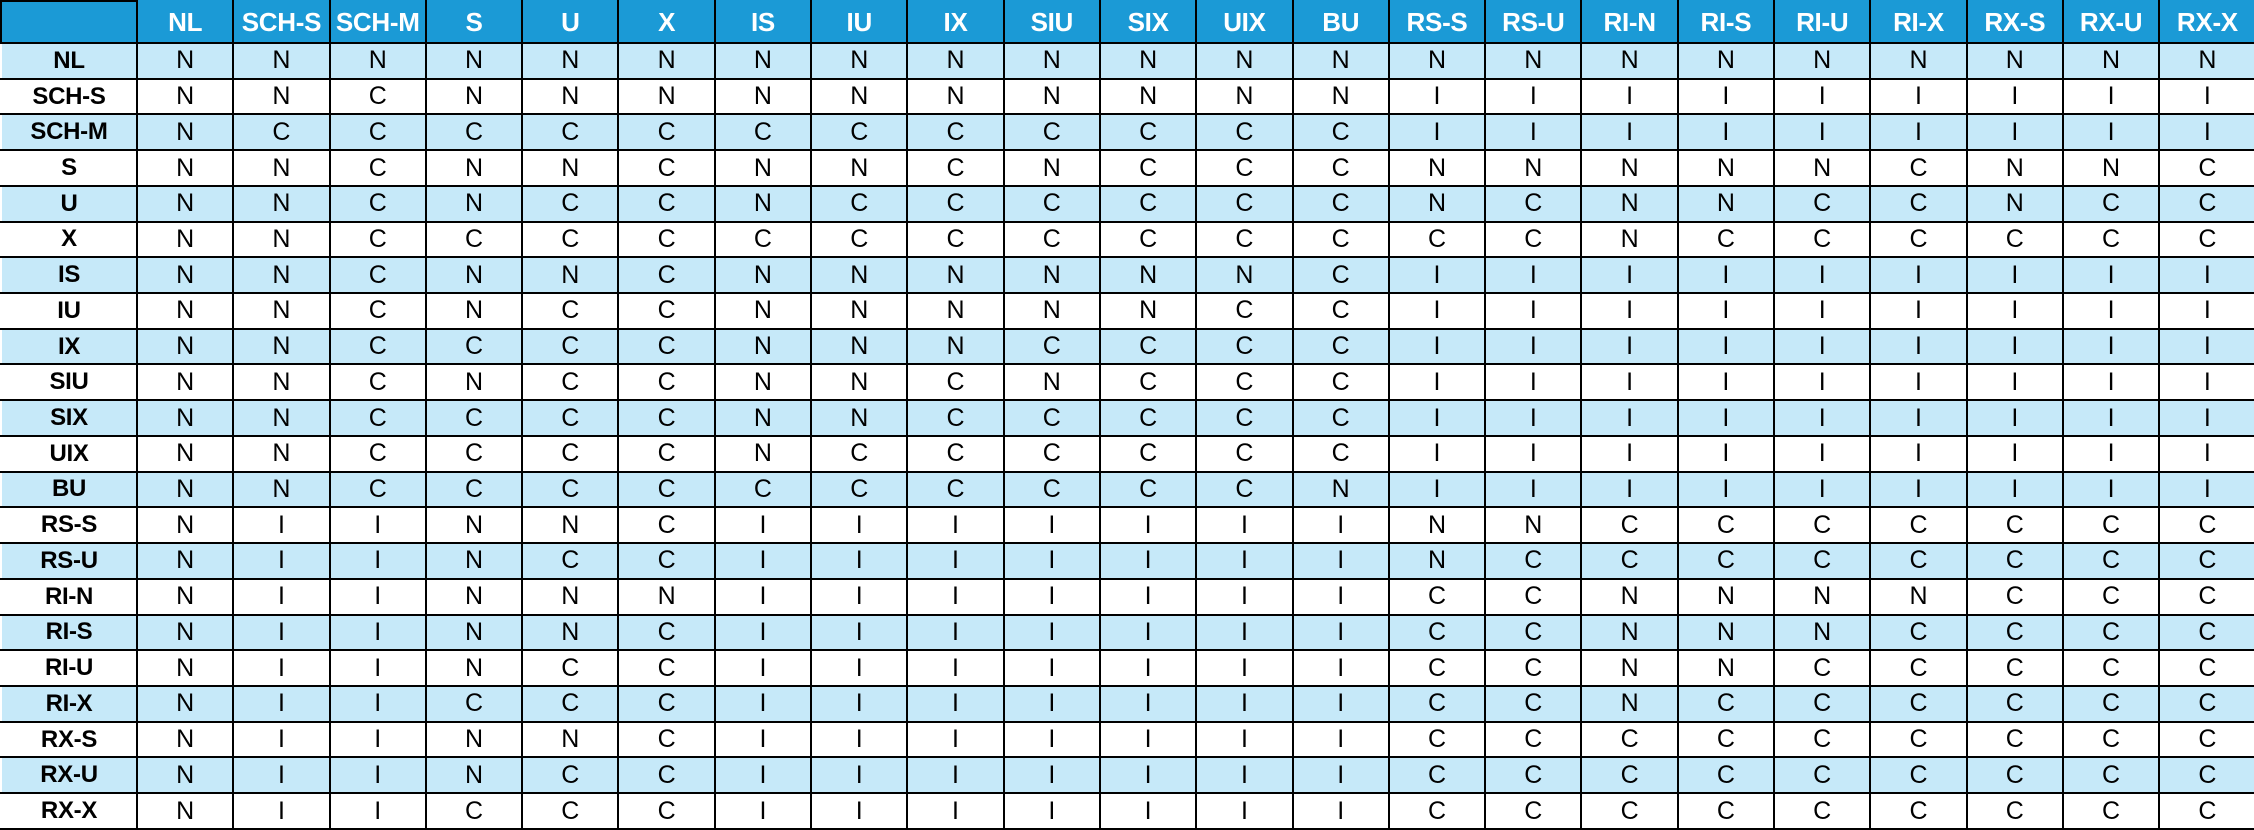  What do you see at coordinates (69, 61) in the screenshot?
I see `row-header-nl: NL` at bounding box center [69, 61].